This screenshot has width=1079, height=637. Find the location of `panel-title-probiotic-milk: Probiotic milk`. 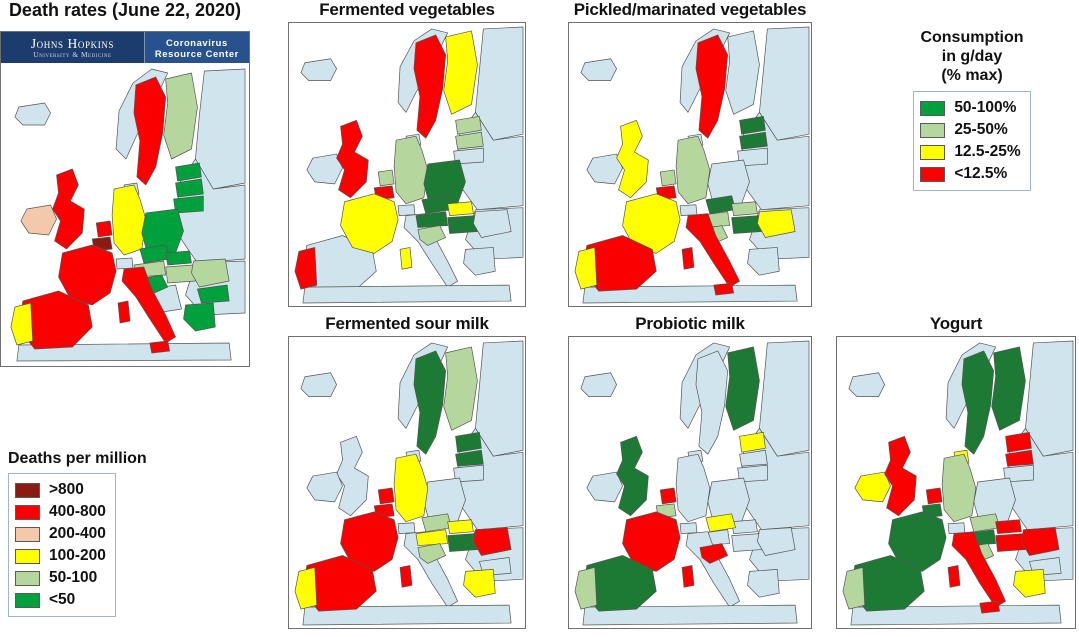

panel-title-probiotic-milk: Probiotic milk is located at coordinates (690, 323).